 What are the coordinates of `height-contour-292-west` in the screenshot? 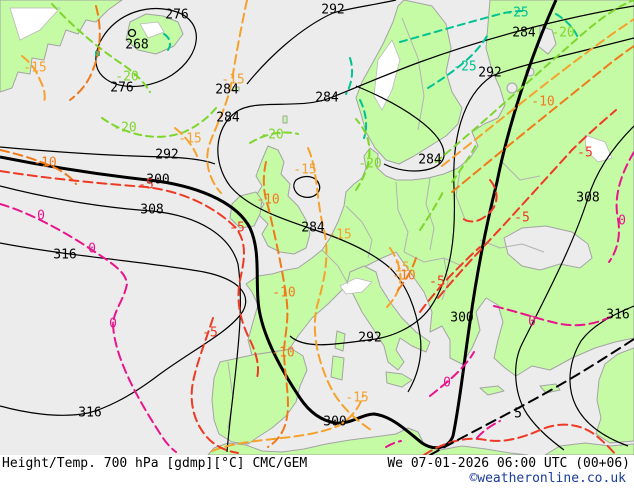 It's located at (108, 155).